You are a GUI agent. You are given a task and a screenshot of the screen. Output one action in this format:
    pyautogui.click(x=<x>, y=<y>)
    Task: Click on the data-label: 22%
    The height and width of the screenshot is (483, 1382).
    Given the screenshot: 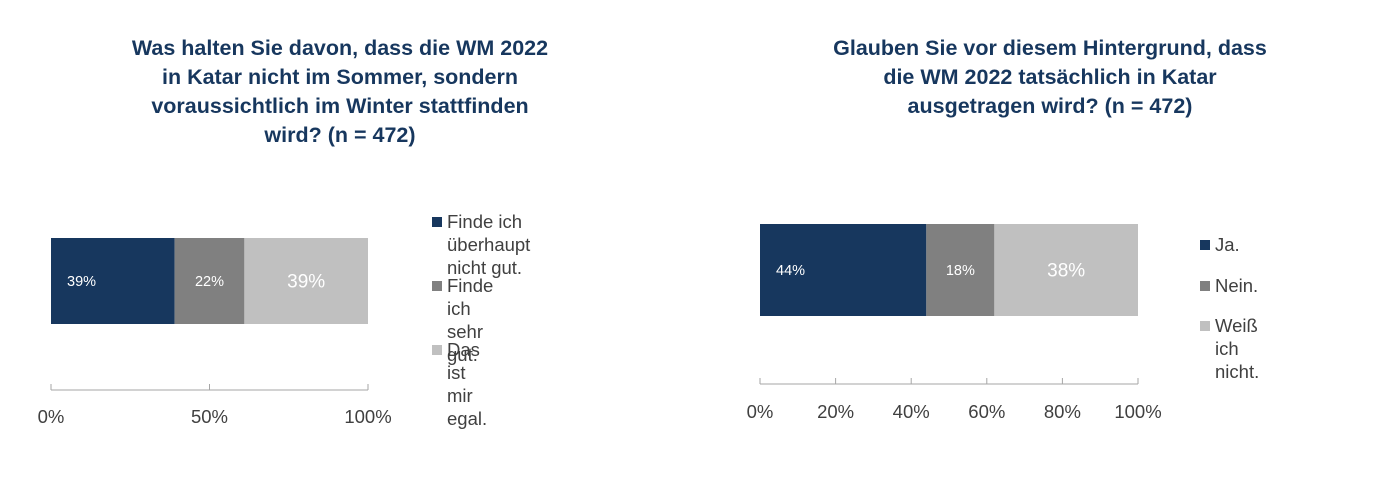 What is the action you would take?
    pyautogui.click(x=209, y=282)
    